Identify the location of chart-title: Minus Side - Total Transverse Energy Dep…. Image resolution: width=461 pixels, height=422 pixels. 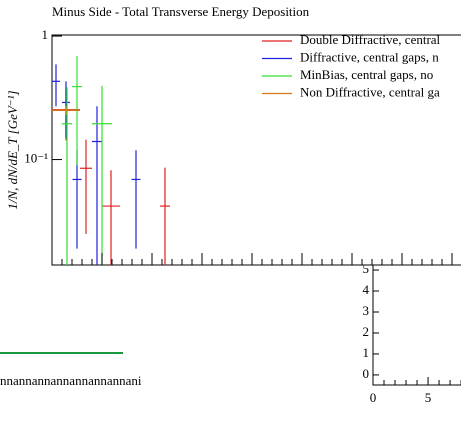
(181, 11).